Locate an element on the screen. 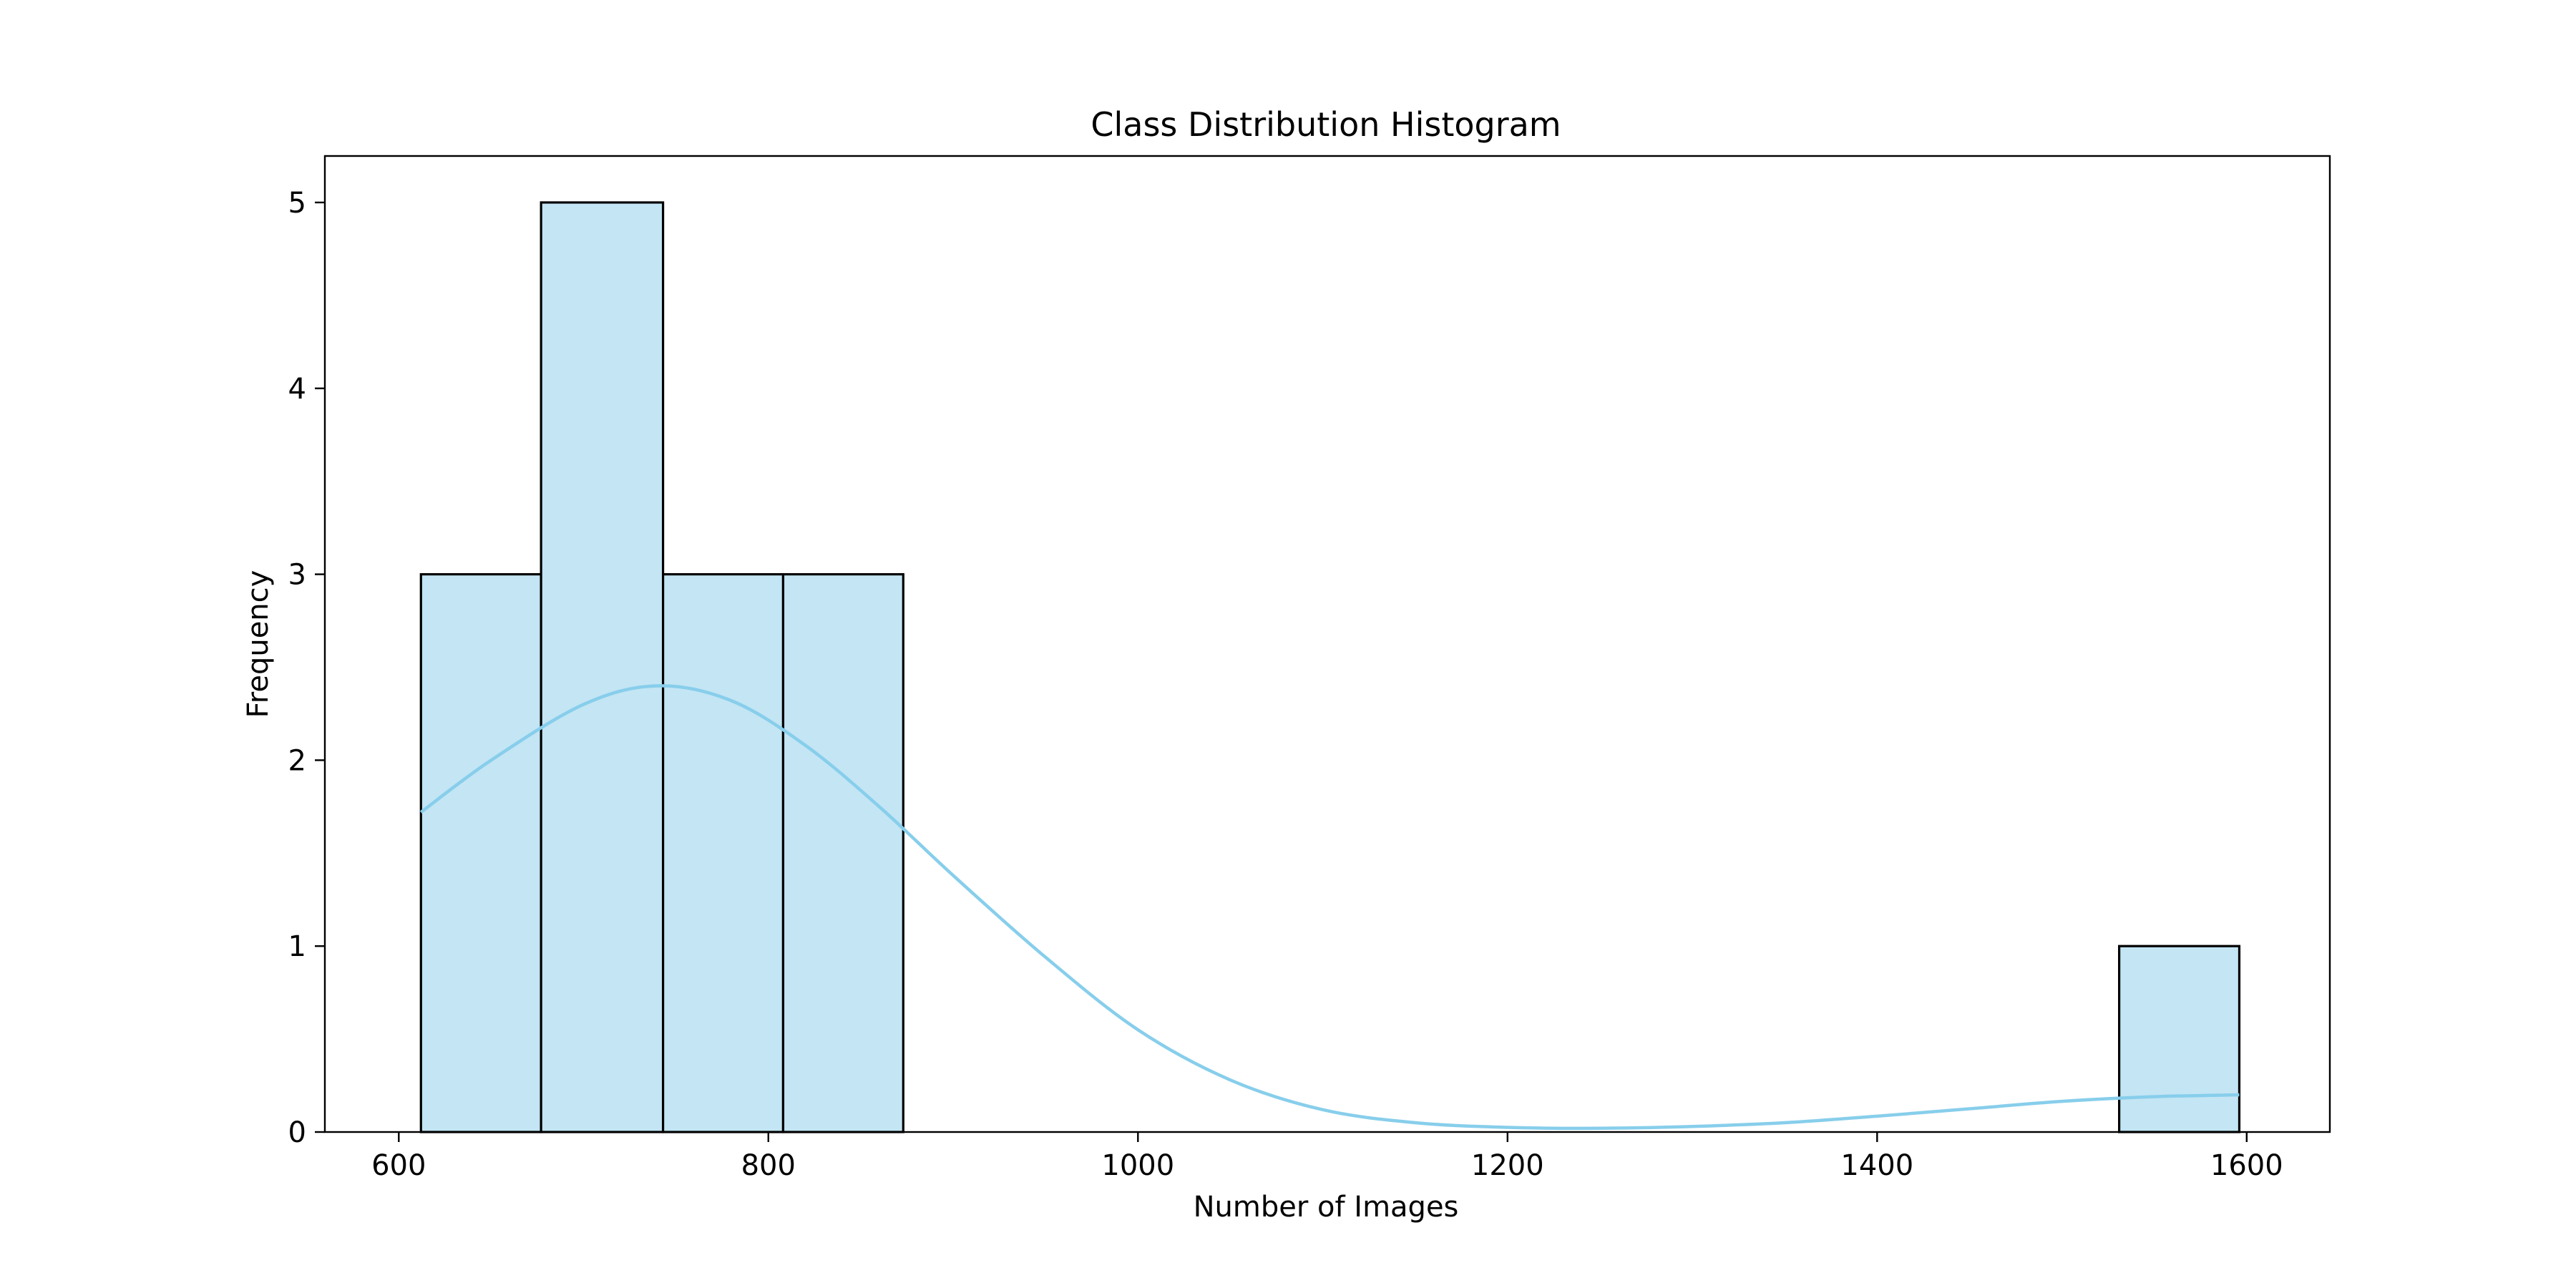  chart-title: Class Distribution Histogram is located at coordinates (1326, 124).